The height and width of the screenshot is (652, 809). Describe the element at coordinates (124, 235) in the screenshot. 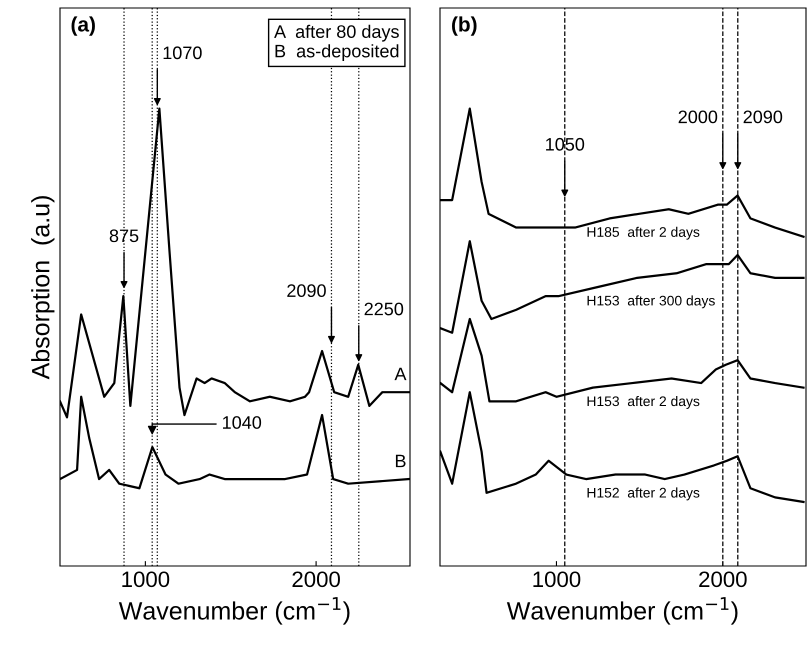

I see `annotation: 875` at that location.